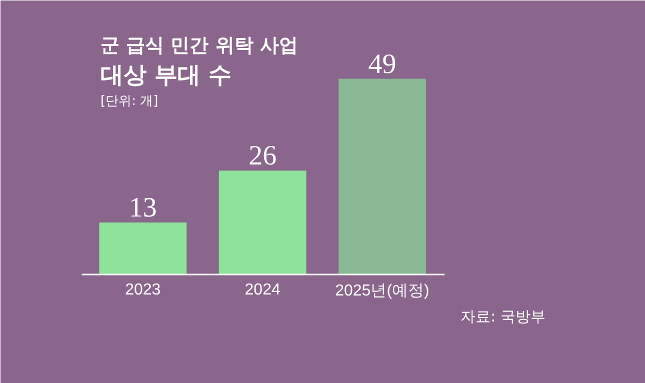 This screenshot has width=645, height=383. Describe the element at coordinates (503, 317) in the screenshot. I see `text: 자료: 국방부` at that location.